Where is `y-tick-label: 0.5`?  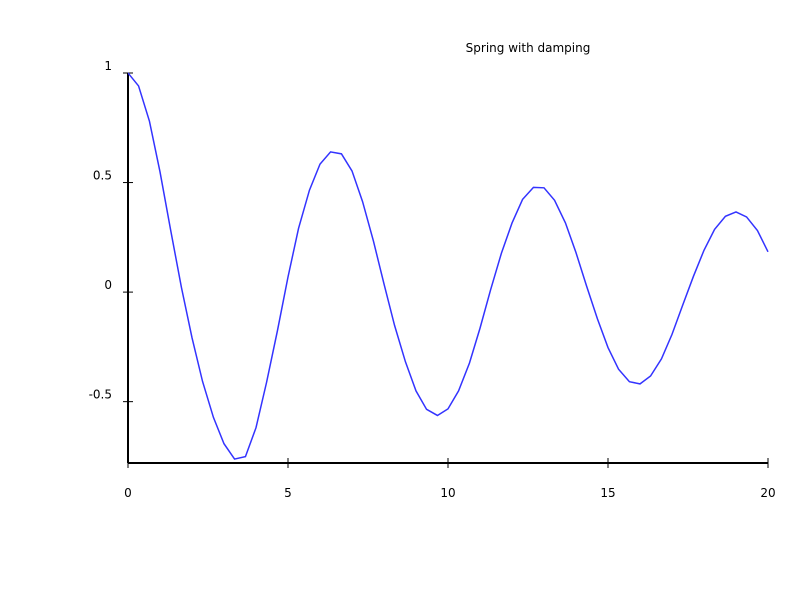
y-tick-label: 0.5 is located at coordinates (102, 176).